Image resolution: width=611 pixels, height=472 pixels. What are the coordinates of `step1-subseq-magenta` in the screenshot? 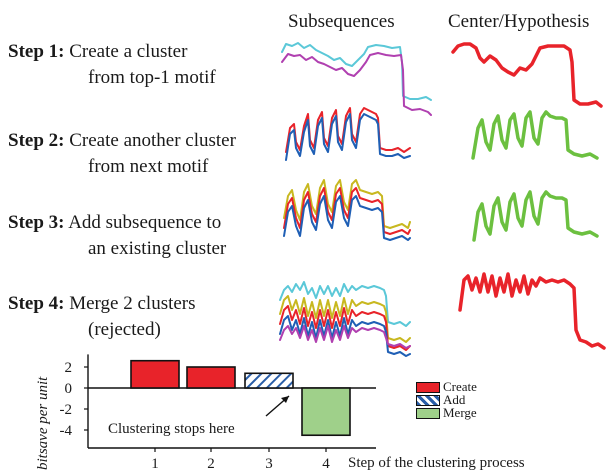 It's located at (356, 84).